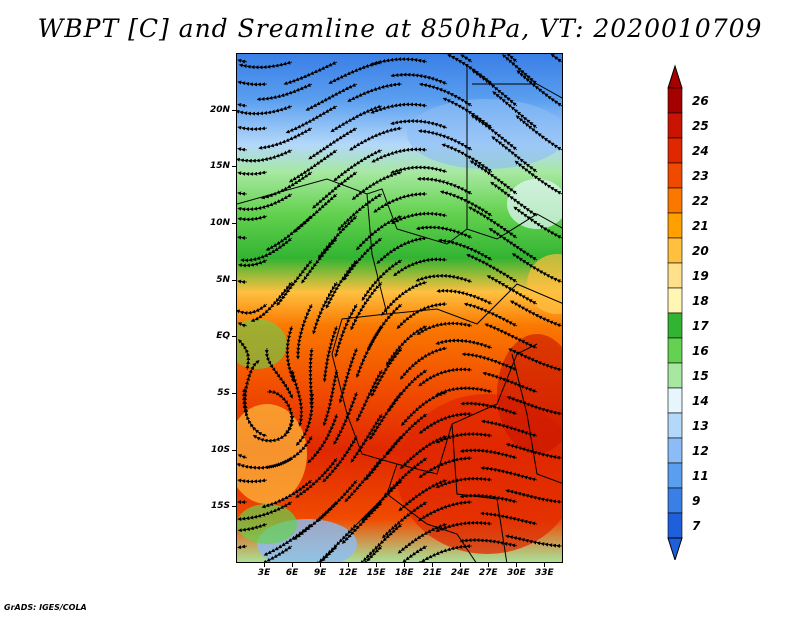  What do you see at coordinates (404, 573) in the screenshot?
I see `lon-tick-label: 18E` at bounding box center [404, 573].